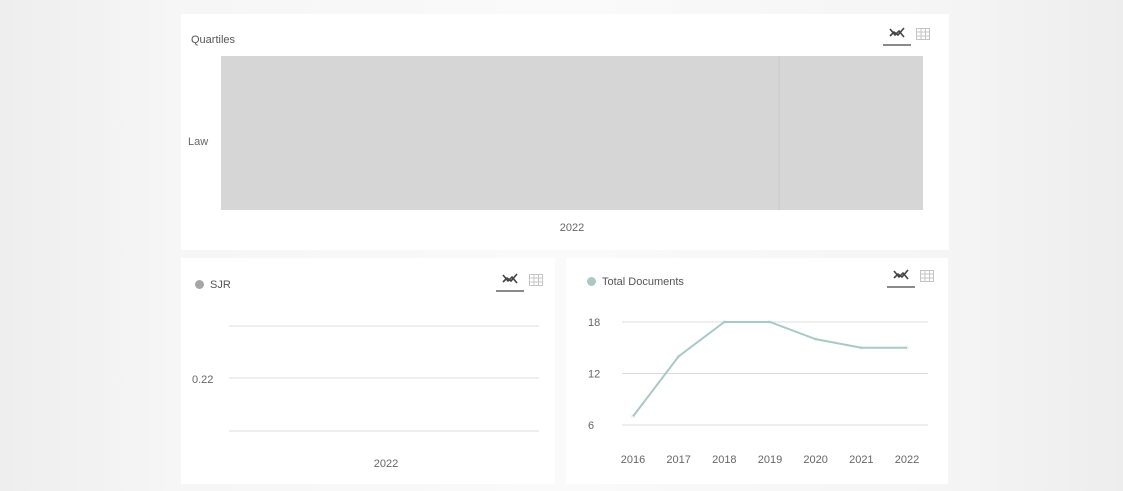 Image resolution: width=1123 pixels, height=491 pixels. I want to click on total-documents-x-tick-label: 2016, so click(633, 460).